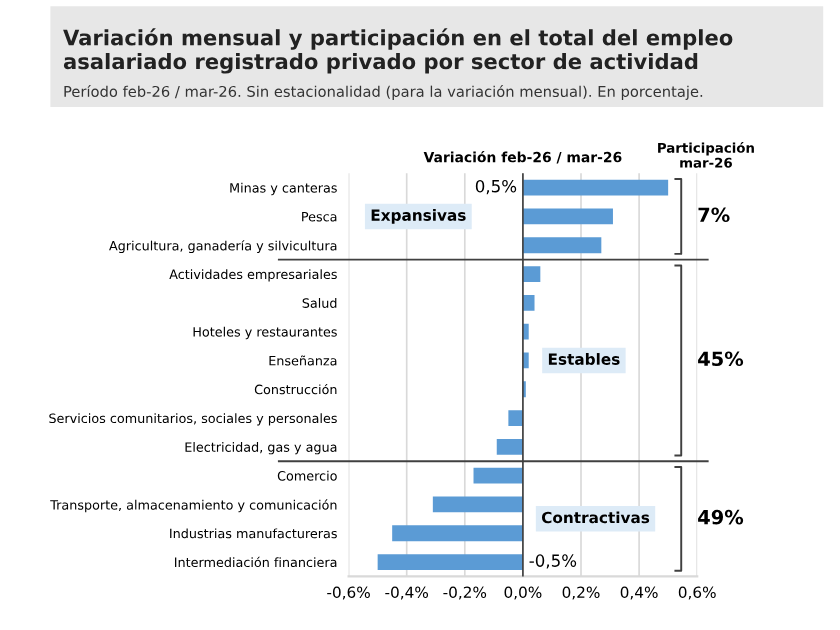  Describe the element at coordinates (721, 359) in the screenshot. I see `text: 45%` at that location.